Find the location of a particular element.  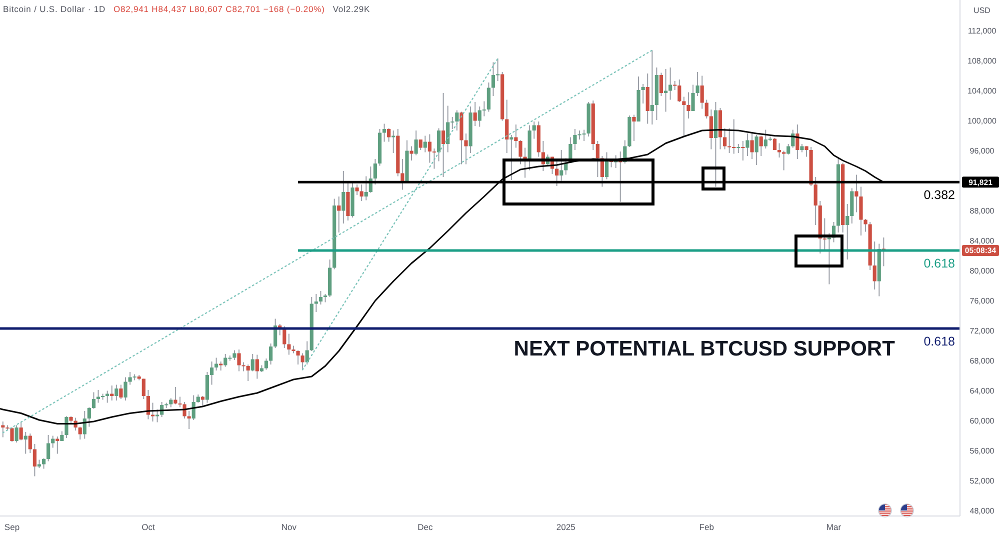

y-tick-label: 60,000 is located at coordinates (982, 421).